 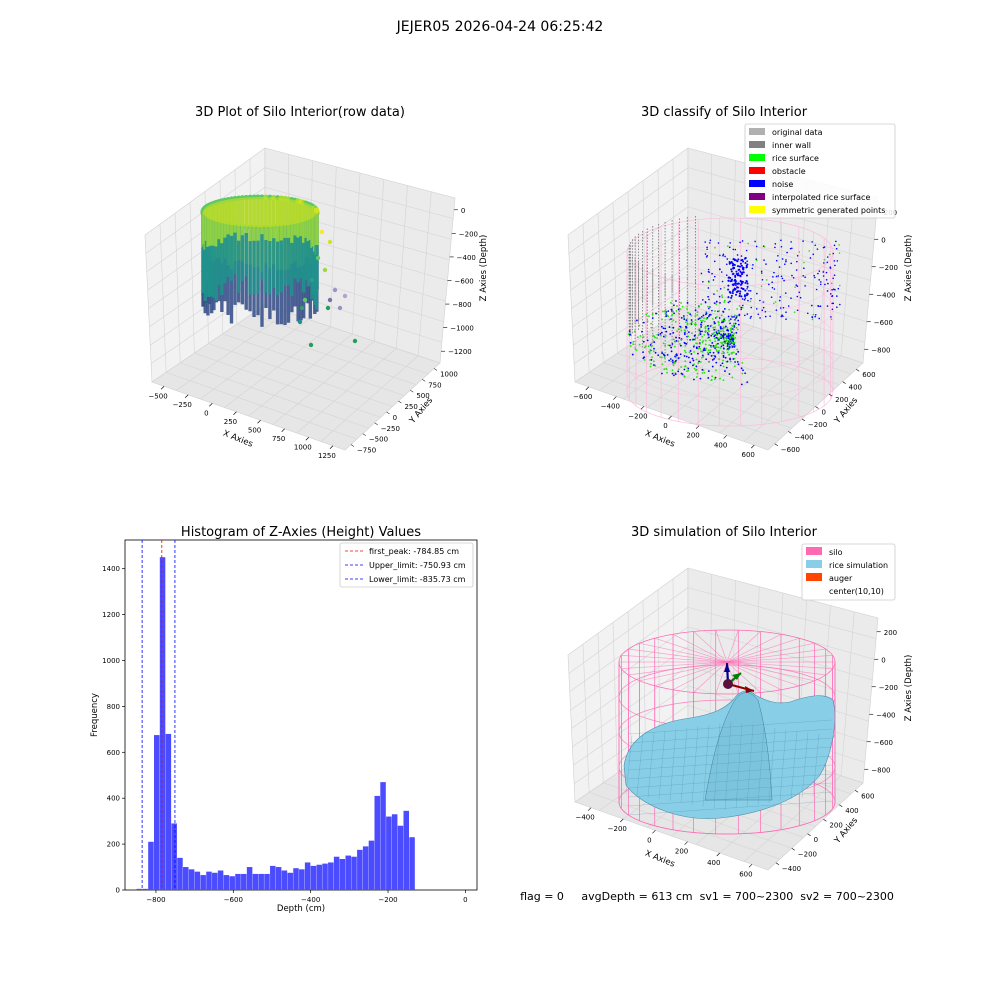 I want to click on classify-grid, so click(x=722, y=298).